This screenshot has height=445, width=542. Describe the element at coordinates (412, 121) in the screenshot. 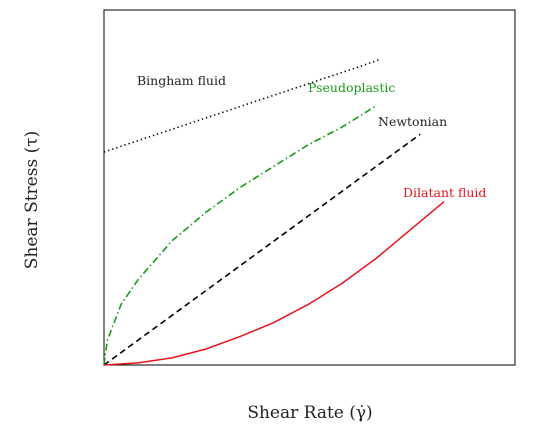

I see `series-label-newtonian: Newtonian` at that location.